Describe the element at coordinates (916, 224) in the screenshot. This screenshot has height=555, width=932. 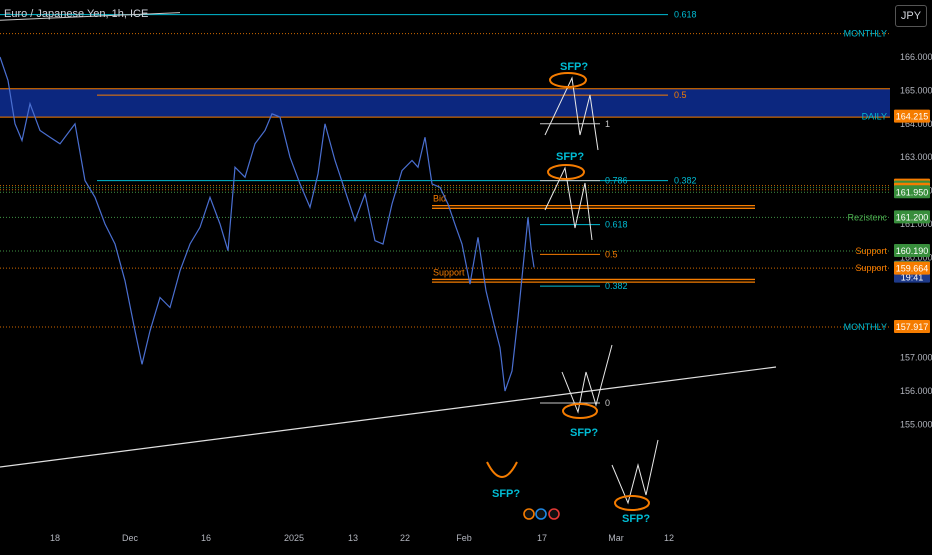
I see `y-tick-label: 161.000` at that location.